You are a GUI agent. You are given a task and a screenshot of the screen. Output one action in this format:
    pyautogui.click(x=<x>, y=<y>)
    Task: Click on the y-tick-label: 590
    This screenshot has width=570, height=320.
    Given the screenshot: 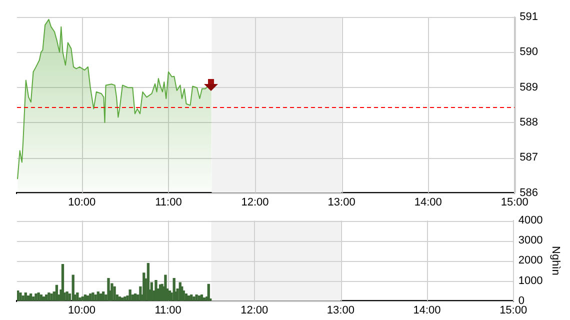 What is the action you would take?
    pyautogui.click(x=529, y=52)
    